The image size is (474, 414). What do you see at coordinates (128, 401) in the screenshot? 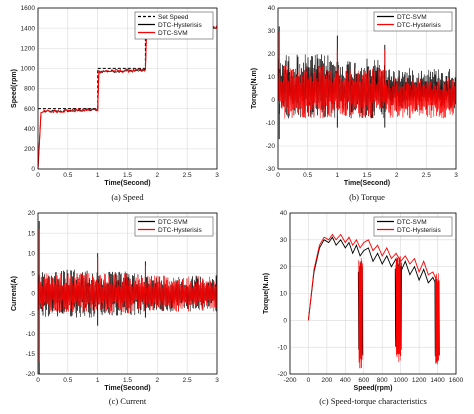
I see `figure-caption: (c) Current` at bounding box center [128, 401].